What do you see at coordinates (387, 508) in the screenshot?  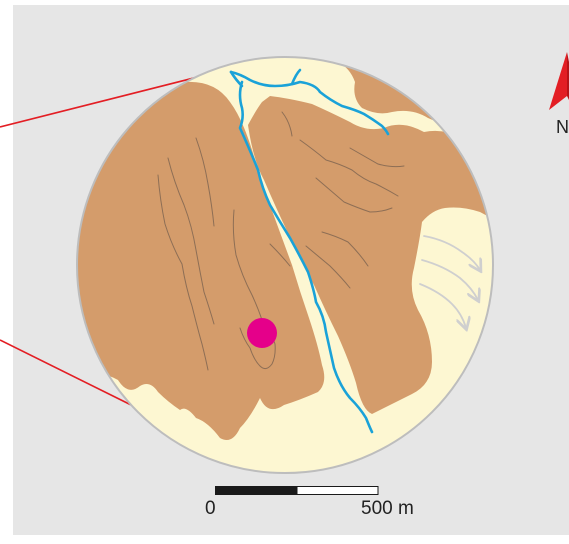 I see `scale-end-label: 500 m` at bounding box center [387, 508].